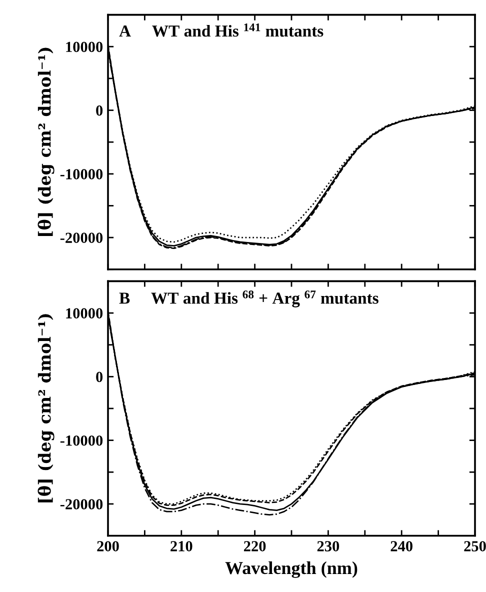 The height and width of the screenshot is (592, 486). Describe the element at coordinates (255, 546) in the screenshot. I see `x-tick-label: 220` at that location.